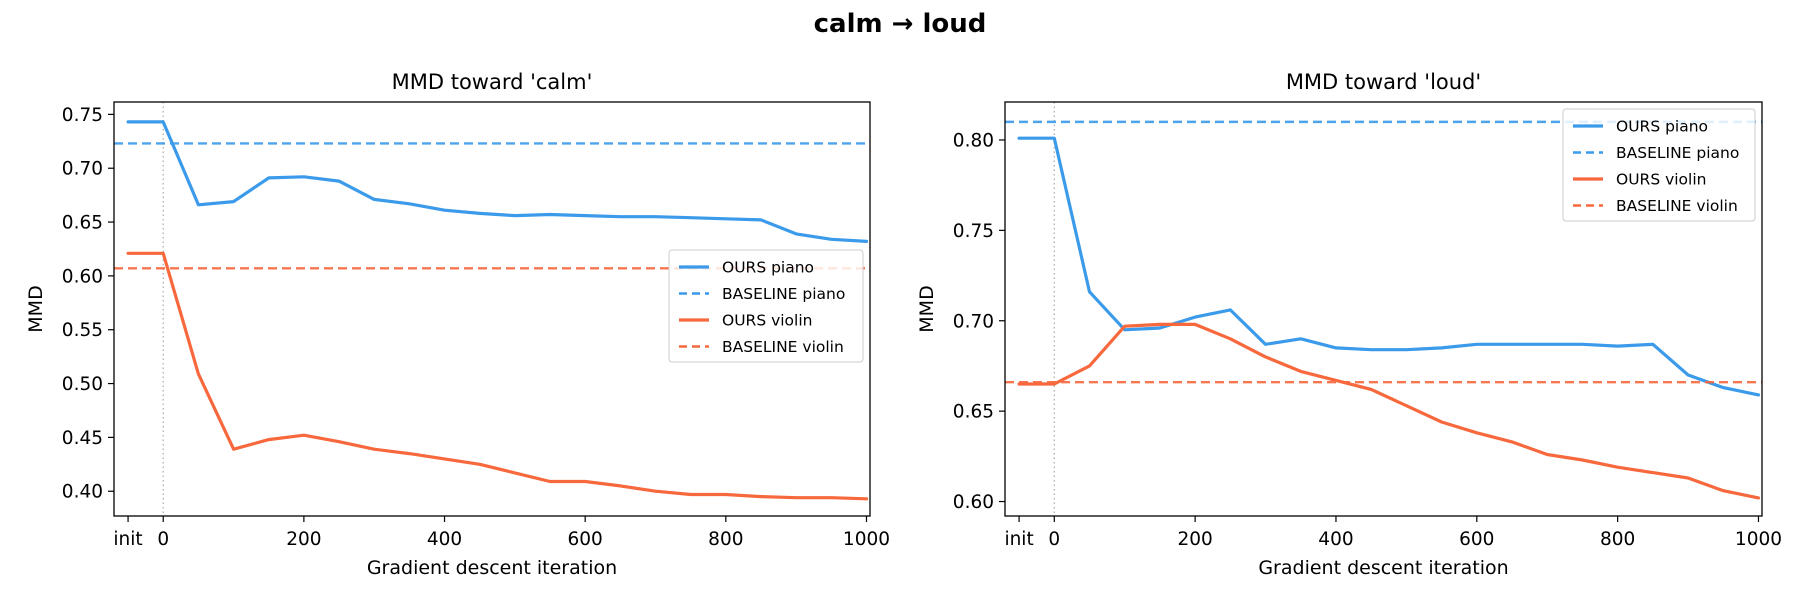  Describe the element at coordinates (82, 330) in the screenshot. I see `y-tick-label: 0.55` at that location.